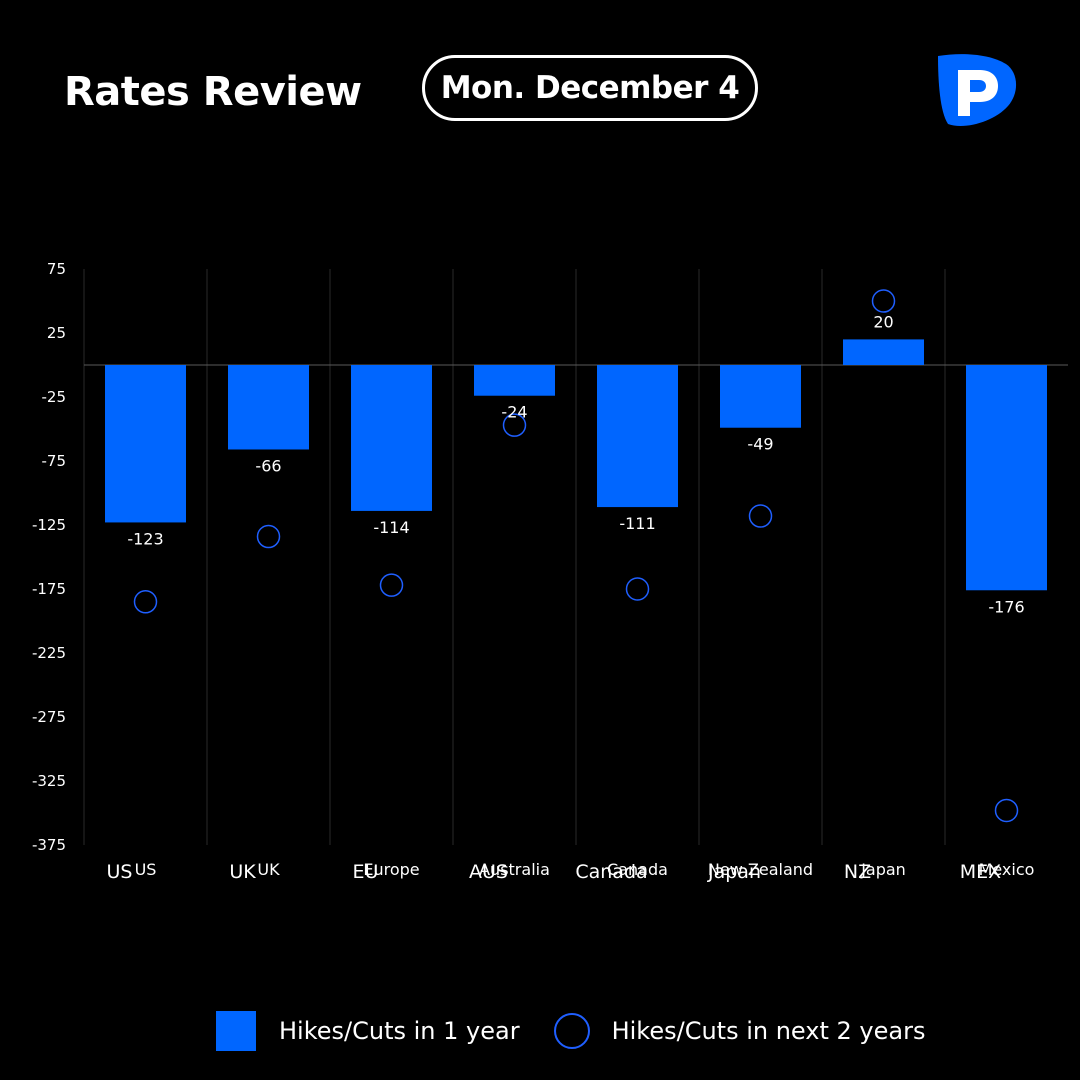 The height and width of the screenshot is (1080, 1080). I want to click on logo-svg, so click(977, 90).